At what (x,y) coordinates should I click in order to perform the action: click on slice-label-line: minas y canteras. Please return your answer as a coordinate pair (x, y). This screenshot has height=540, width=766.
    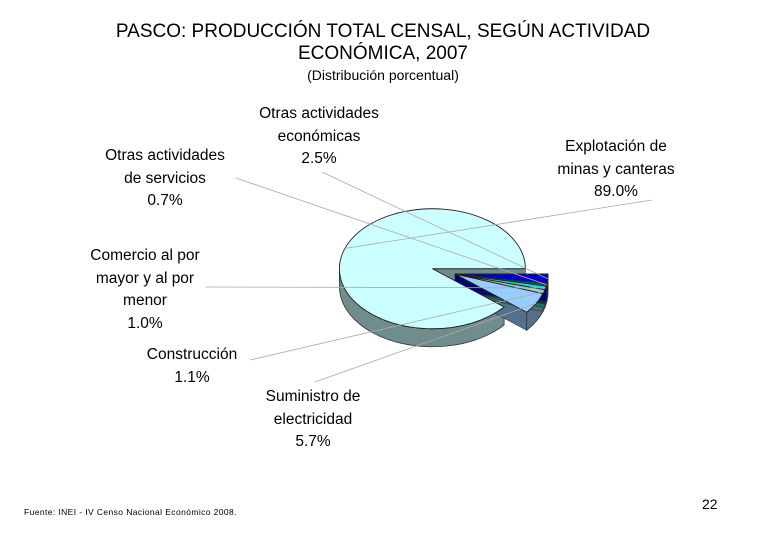
    Looking at the image, I should click on (616, 169).